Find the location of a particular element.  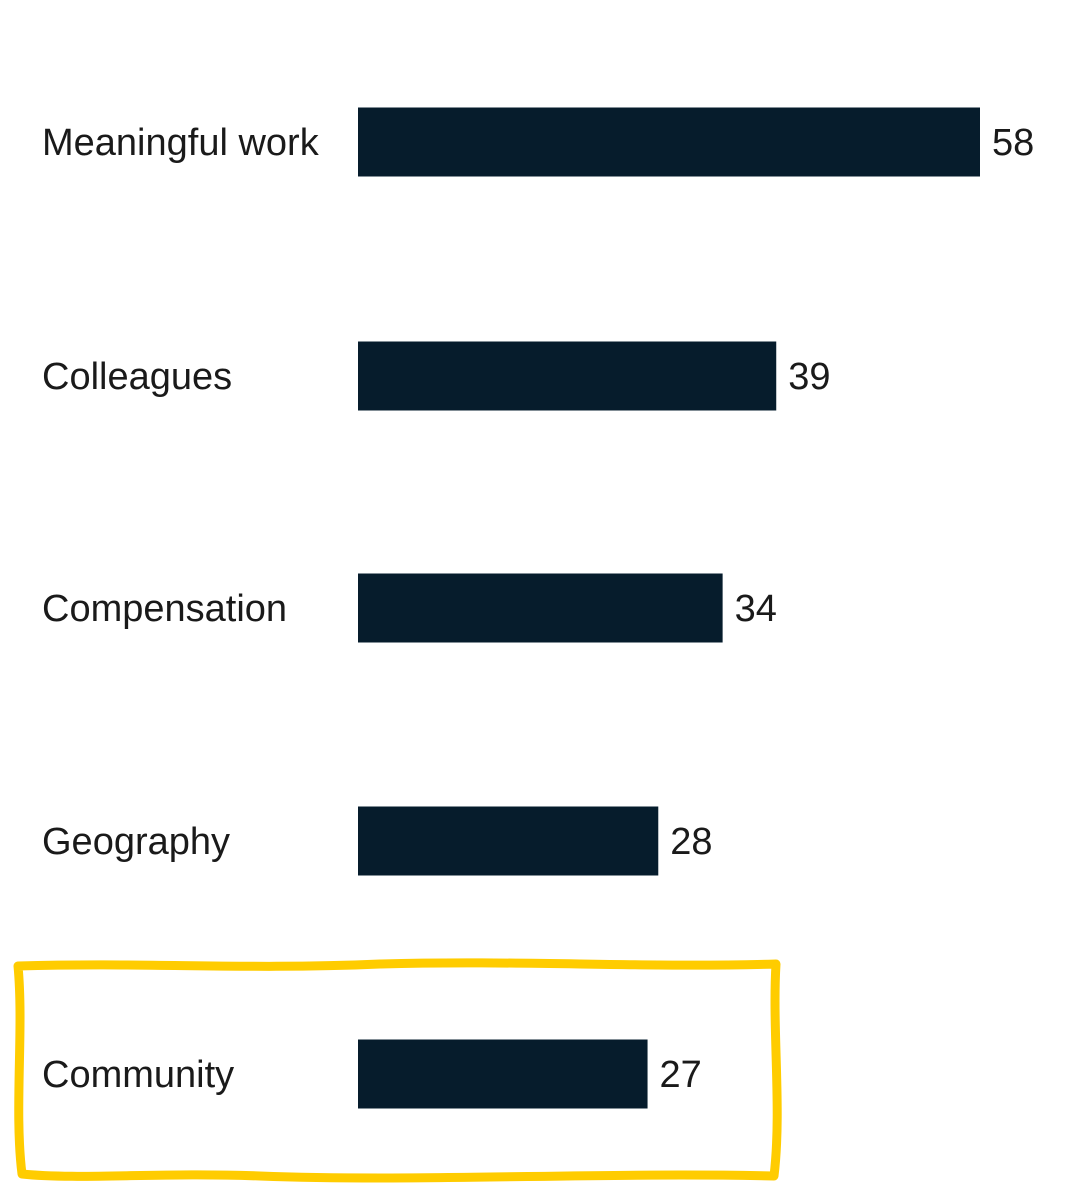

bar-colleagues is located at coordinates (567, 376).